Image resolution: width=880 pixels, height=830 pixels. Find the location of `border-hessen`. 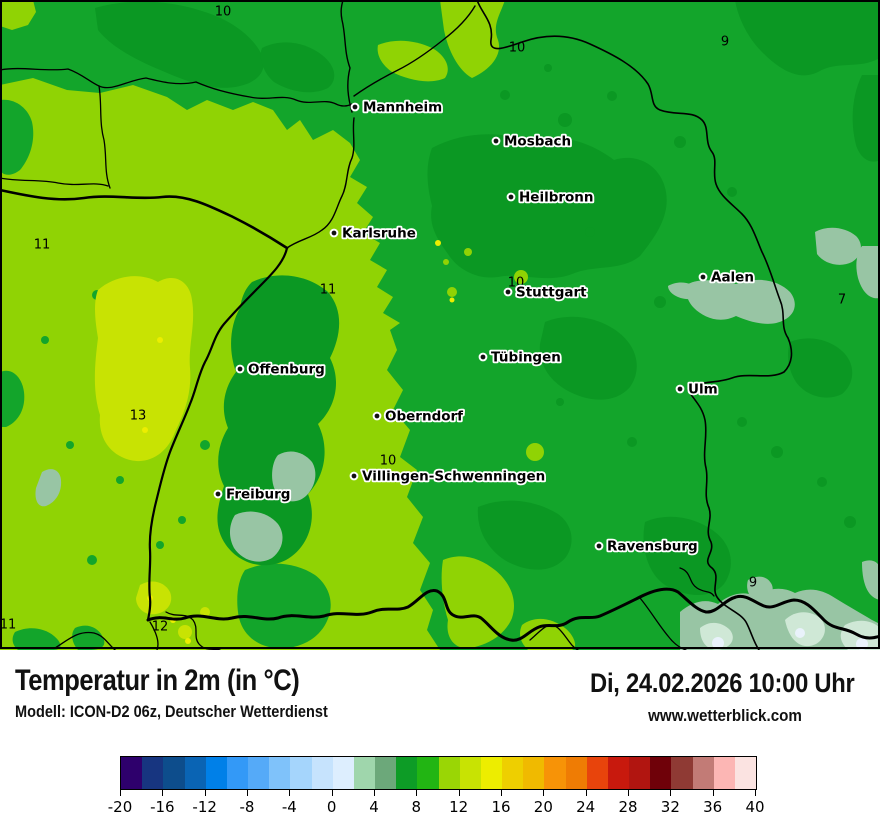

border-hessen is located at coordinates (414, 51).